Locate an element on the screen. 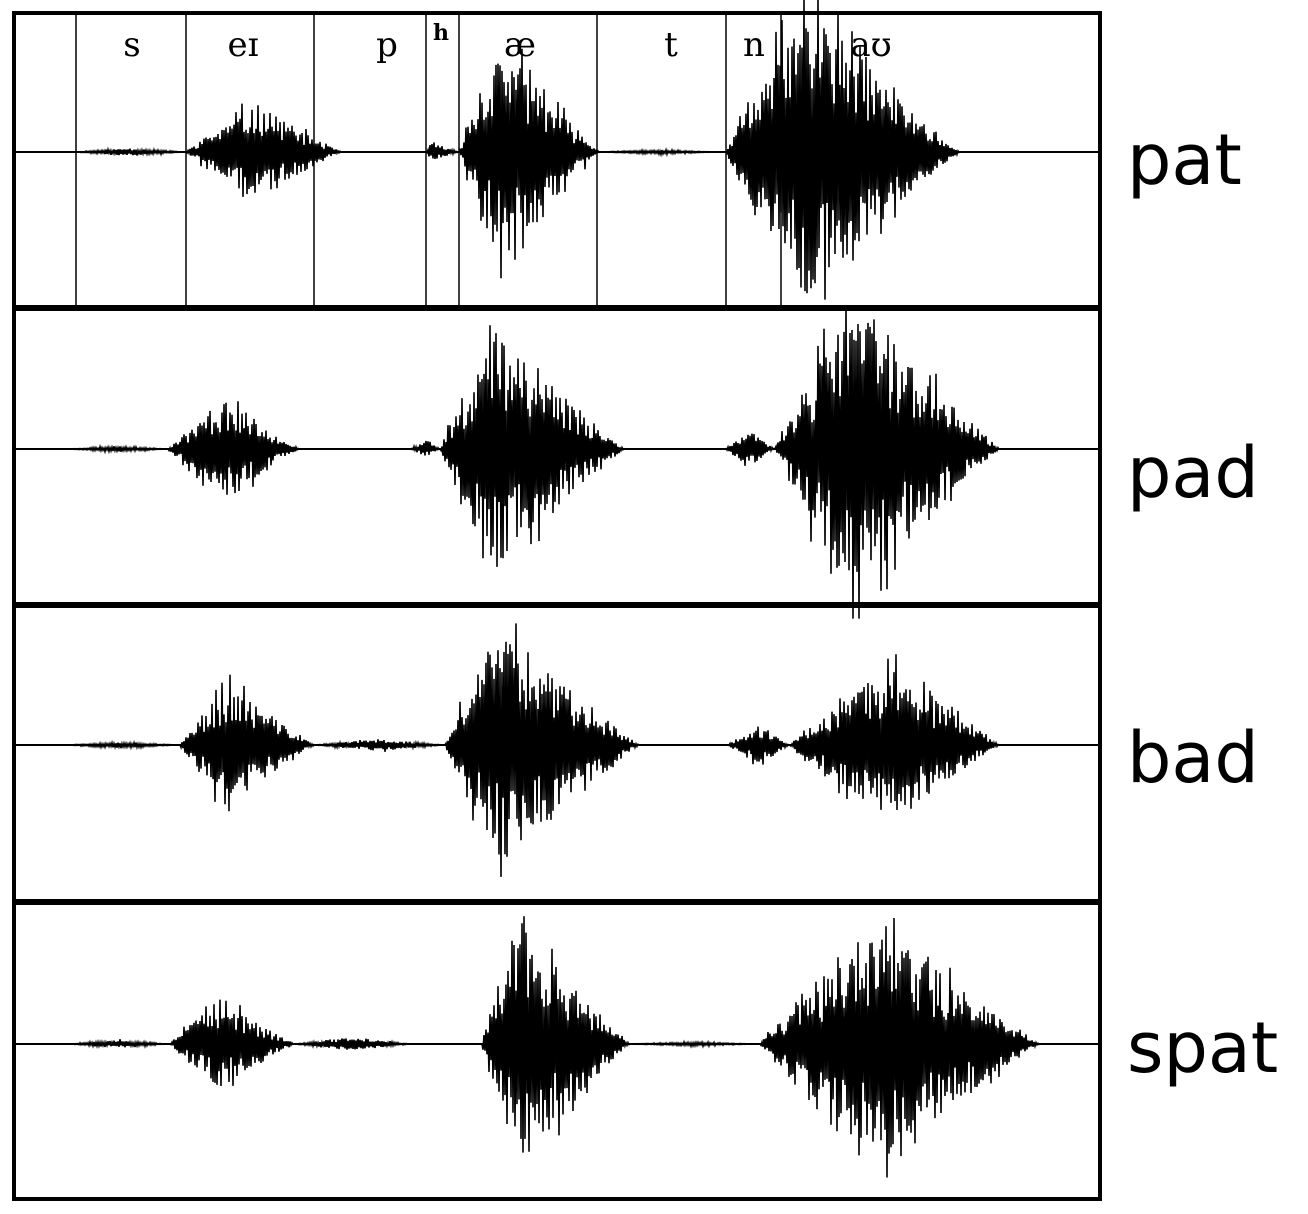 The height and width of the screenshot is (1214, 1308). word-label-pat: pat is located at coordinates (1184, 160).